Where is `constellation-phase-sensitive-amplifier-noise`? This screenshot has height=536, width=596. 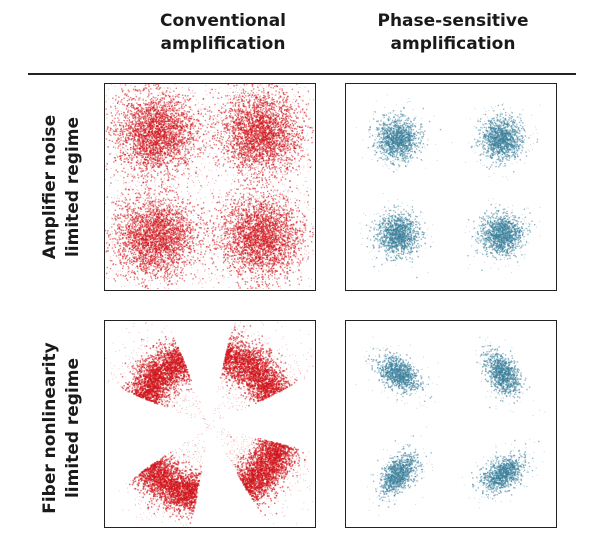
constellation-phase-sensitive-amplifier-noise is located at coordinates (451, 187).